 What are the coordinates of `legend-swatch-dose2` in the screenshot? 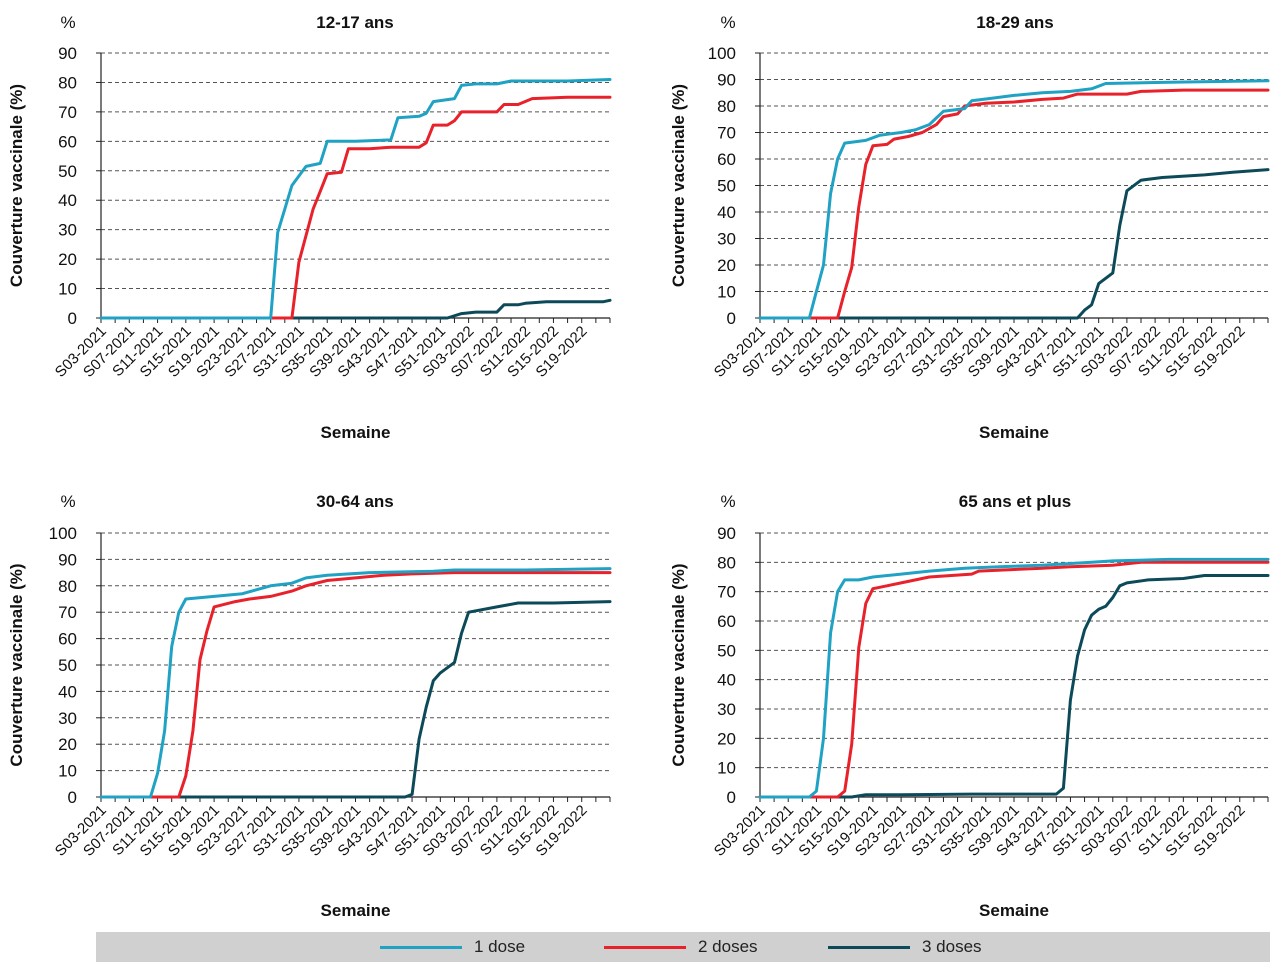 It's located at (645, 947).